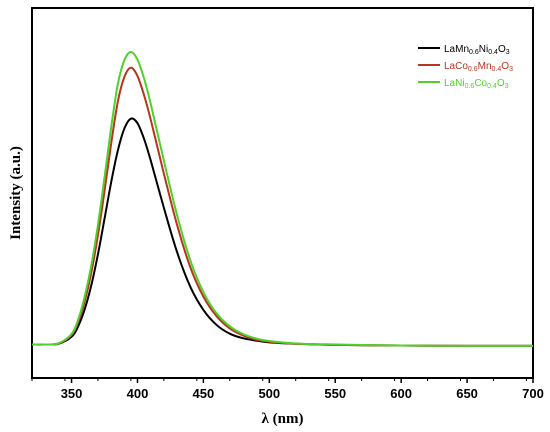  Describe the element at coordinates (467, 393) in the screenshot. I see `x-tick-label: 650` at that location.